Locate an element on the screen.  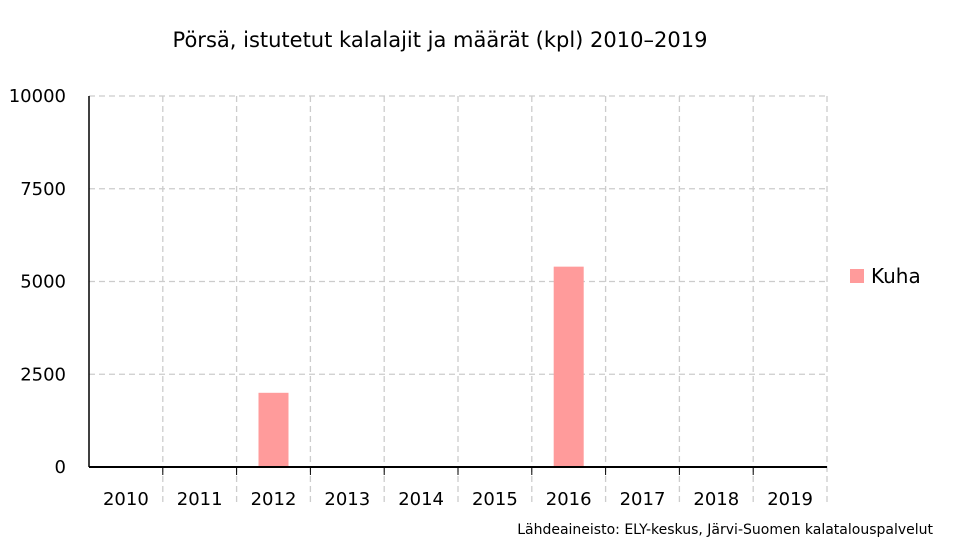
bar-2012 is located at coordinates (273, 429).